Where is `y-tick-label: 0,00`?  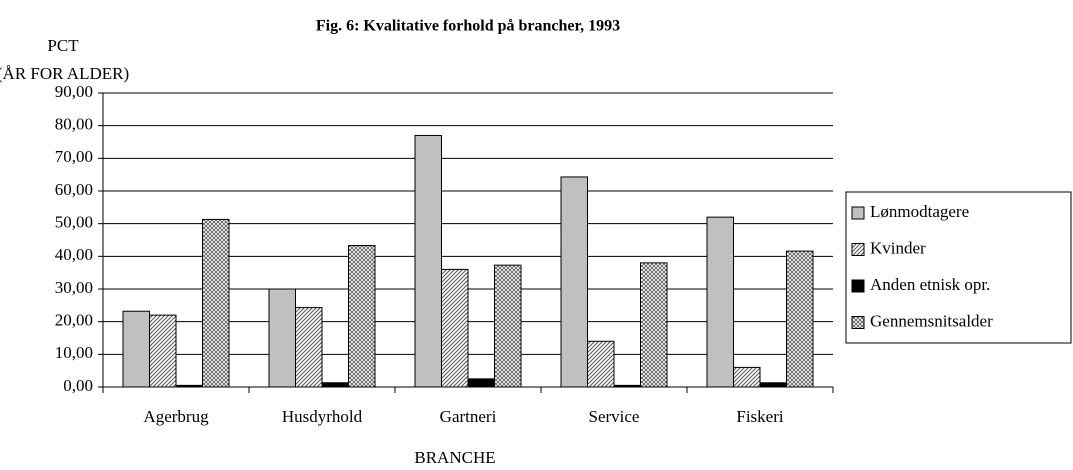
y-tick-label: 0,00 is located at coordinates (78, 385).